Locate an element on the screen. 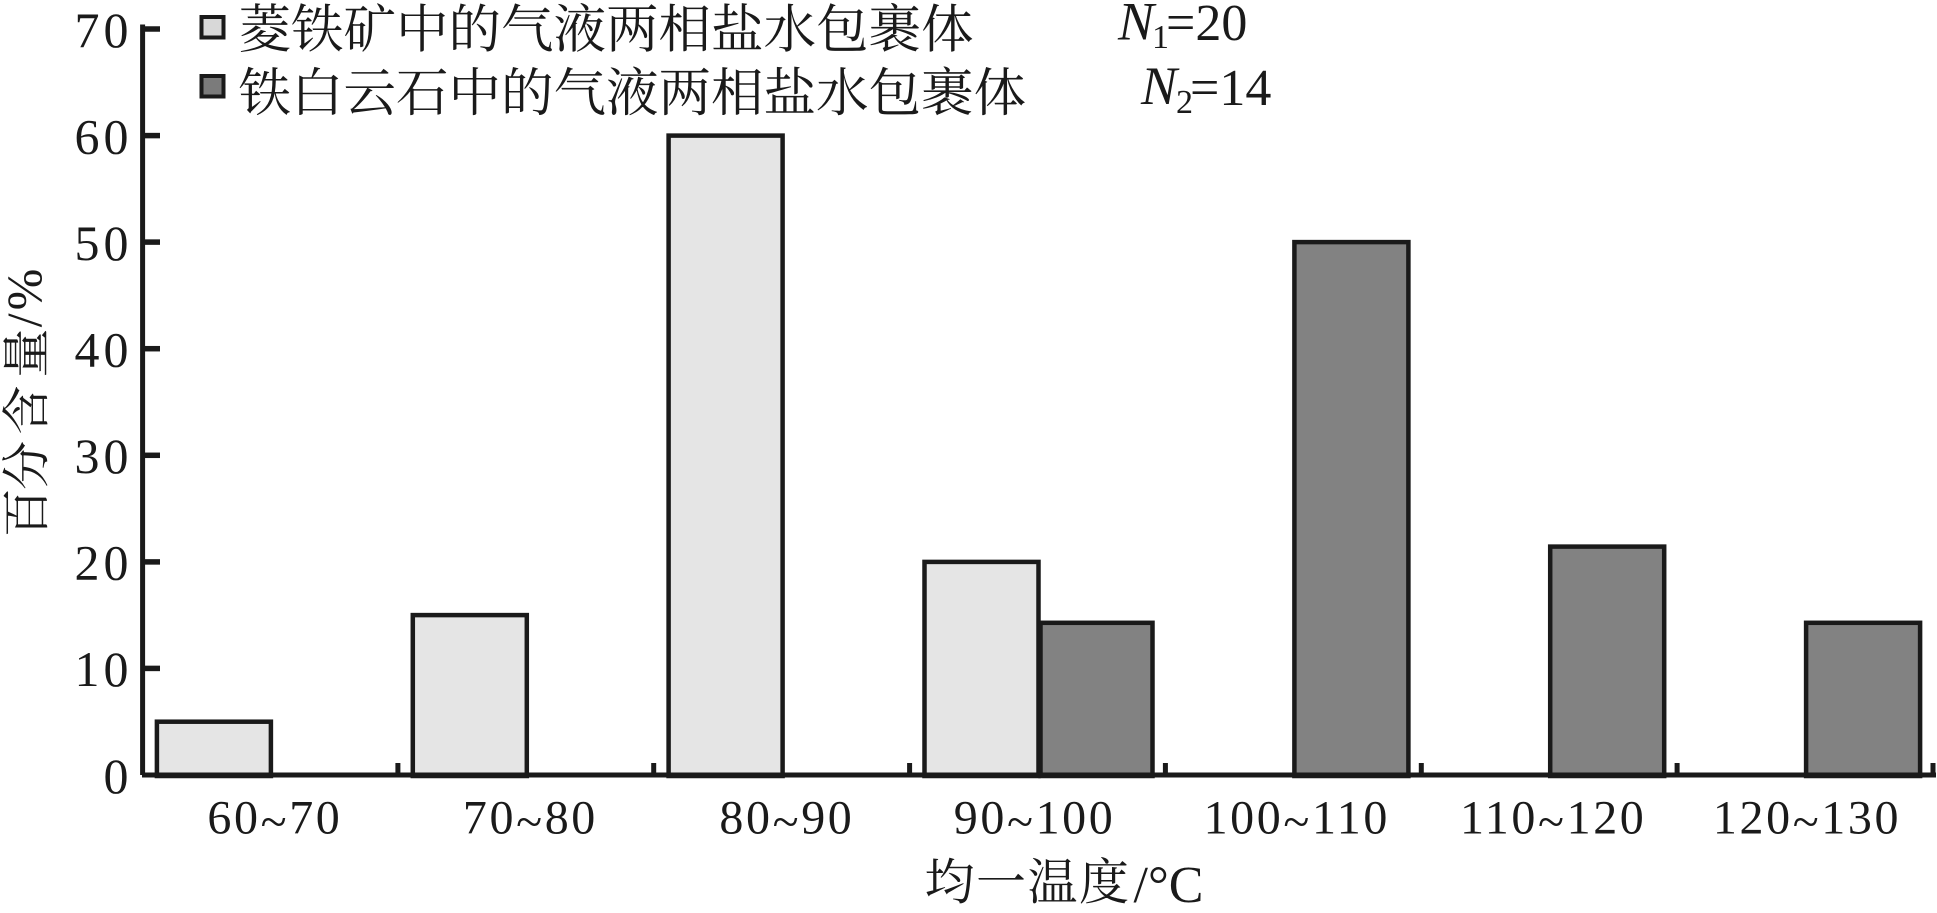  svg-text: 3 is located at coordinates (87, 456).